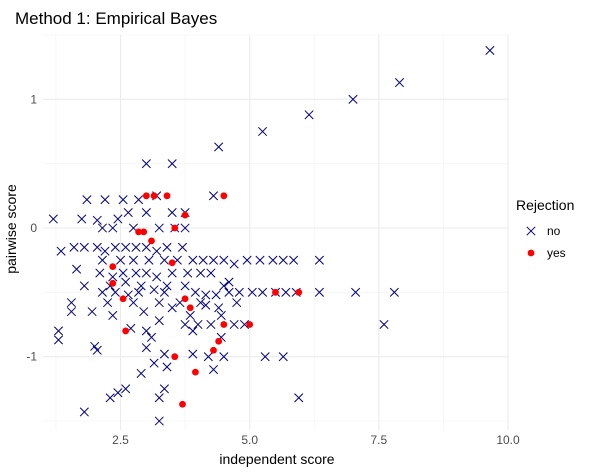 The width and height of the screenshot is (592, 474). Describe the element at coordinates (378, 440) in the screenshot. I see `x-tick-label: 7.5` at that location.